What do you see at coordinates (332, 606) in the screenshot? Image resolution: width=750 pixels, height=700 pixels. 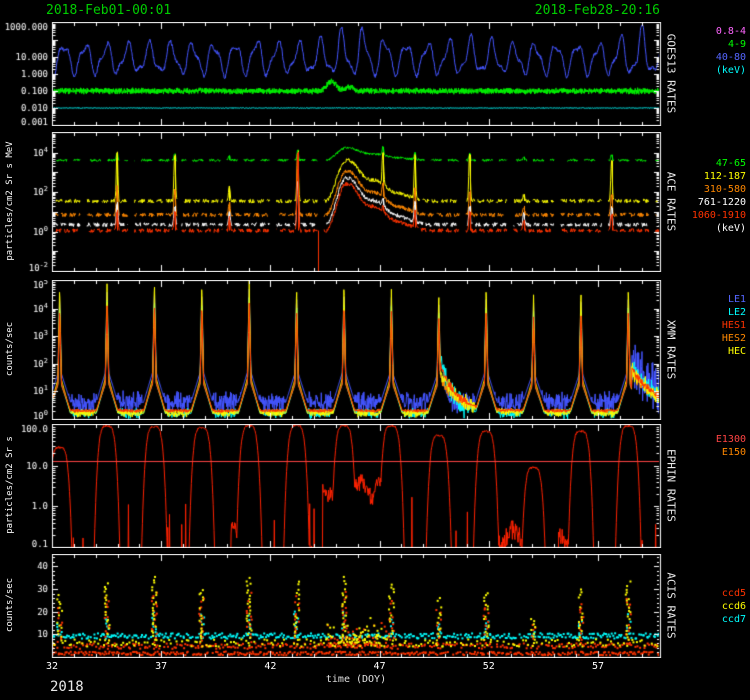 I see `acis-rates-plot` at bounding box center [332, 606].